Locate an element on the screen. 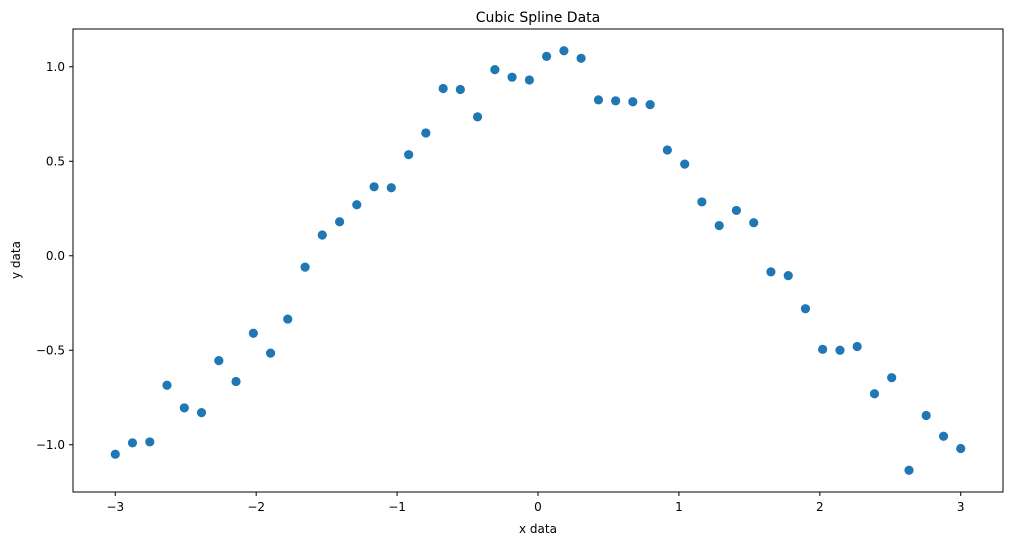  y-tick-label: −1.0 is located at coordinates (50, 445).